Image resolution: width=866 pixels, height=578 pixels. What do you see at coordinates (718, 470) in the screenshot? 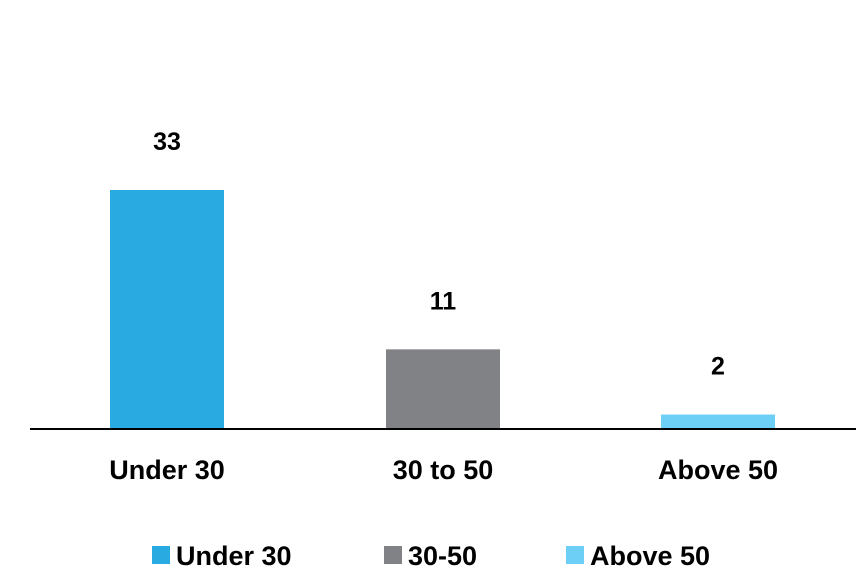
I see `x-tick-label-above-50: Above 50` at bounding box center [718, 470].